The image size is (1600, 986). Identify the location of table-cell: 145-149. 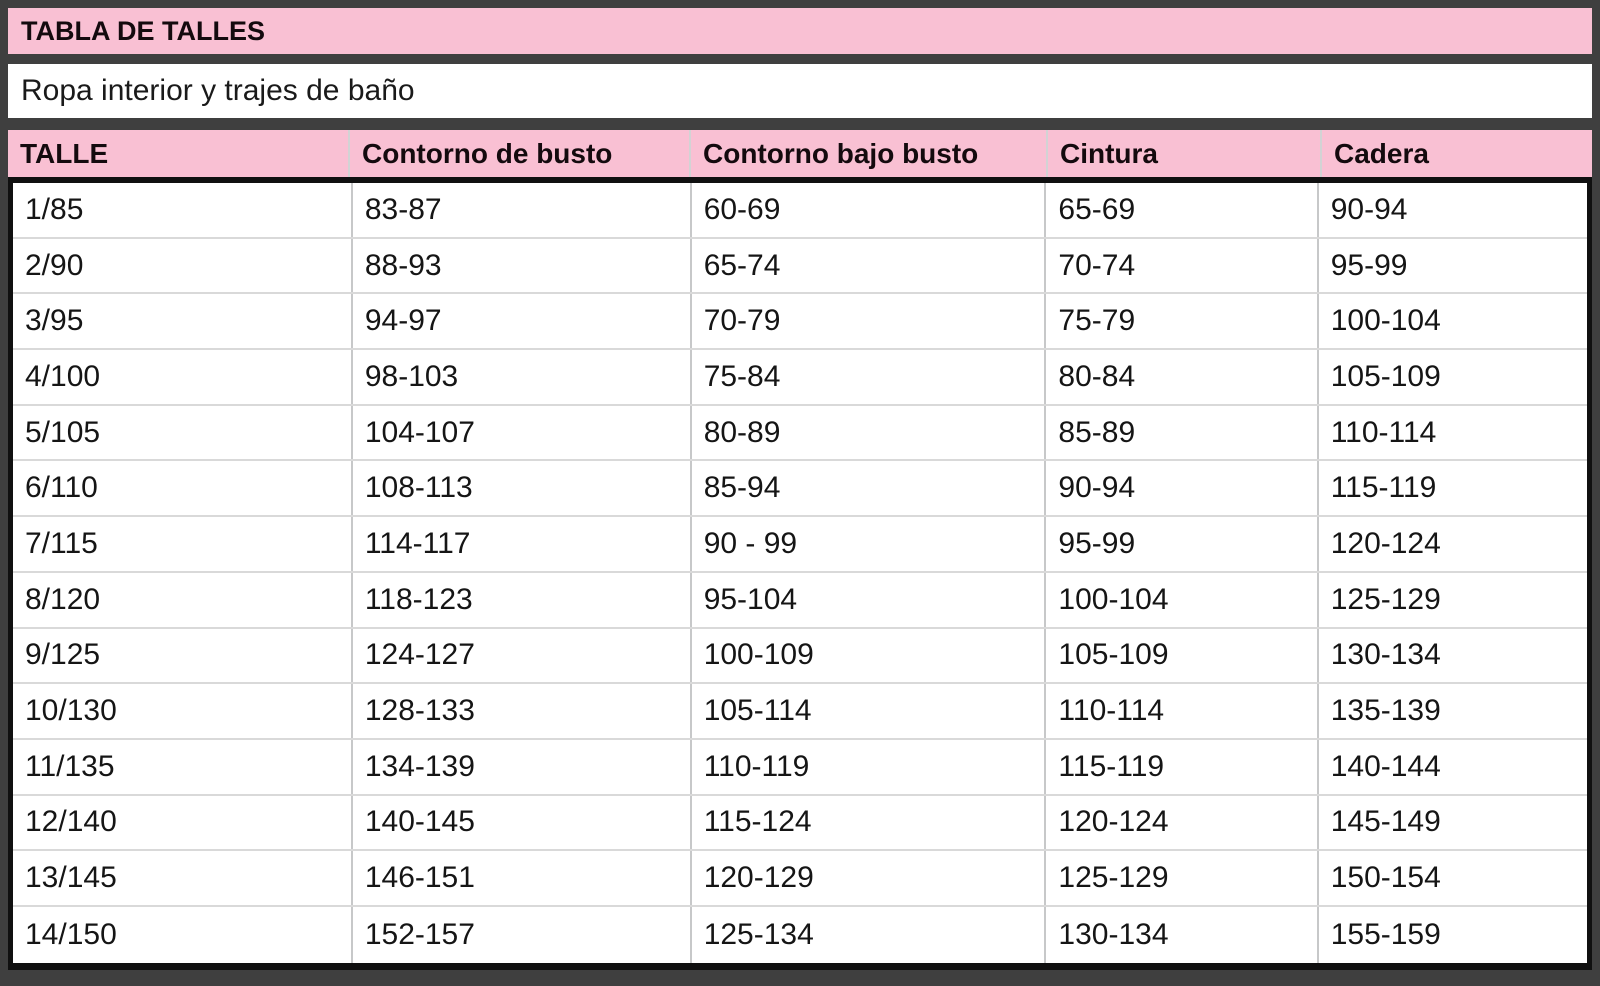
(1385, 822).